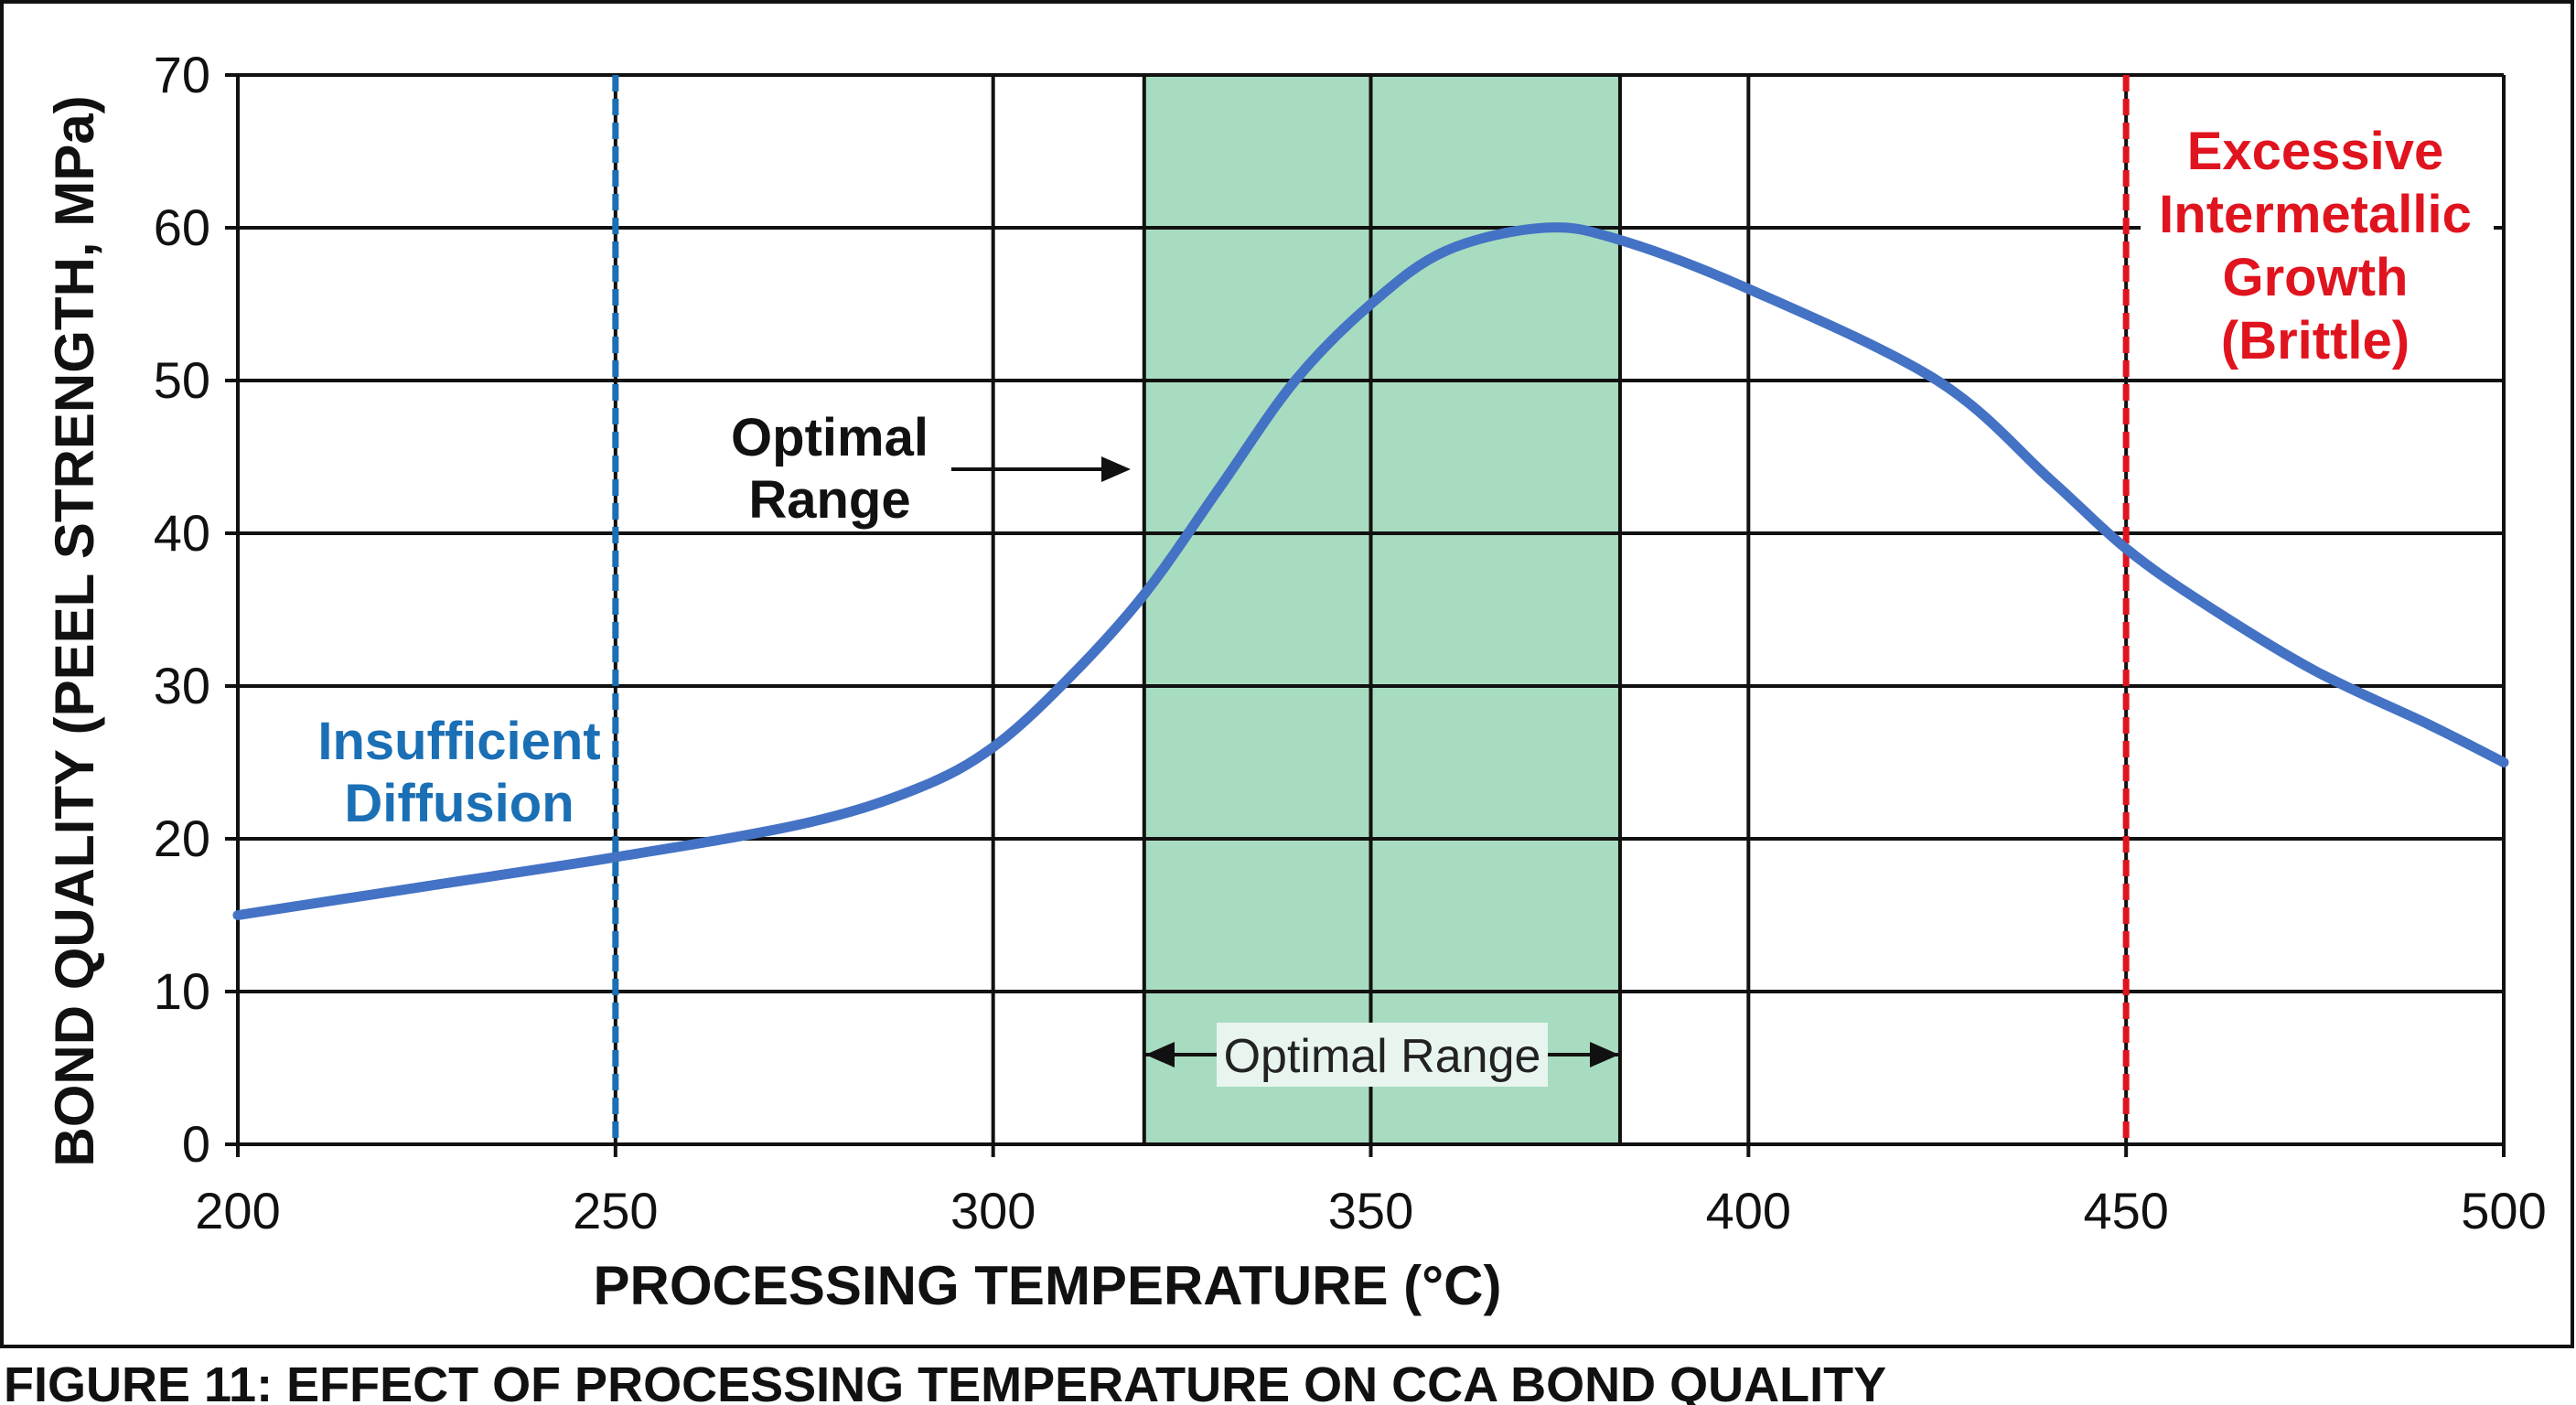 The height and width of the screenshot is (1405, 2576). What do you see at coordinates (830, 437) in the screenshot?
I see `svg-text: Optimal` at bounding box center [830, 437].